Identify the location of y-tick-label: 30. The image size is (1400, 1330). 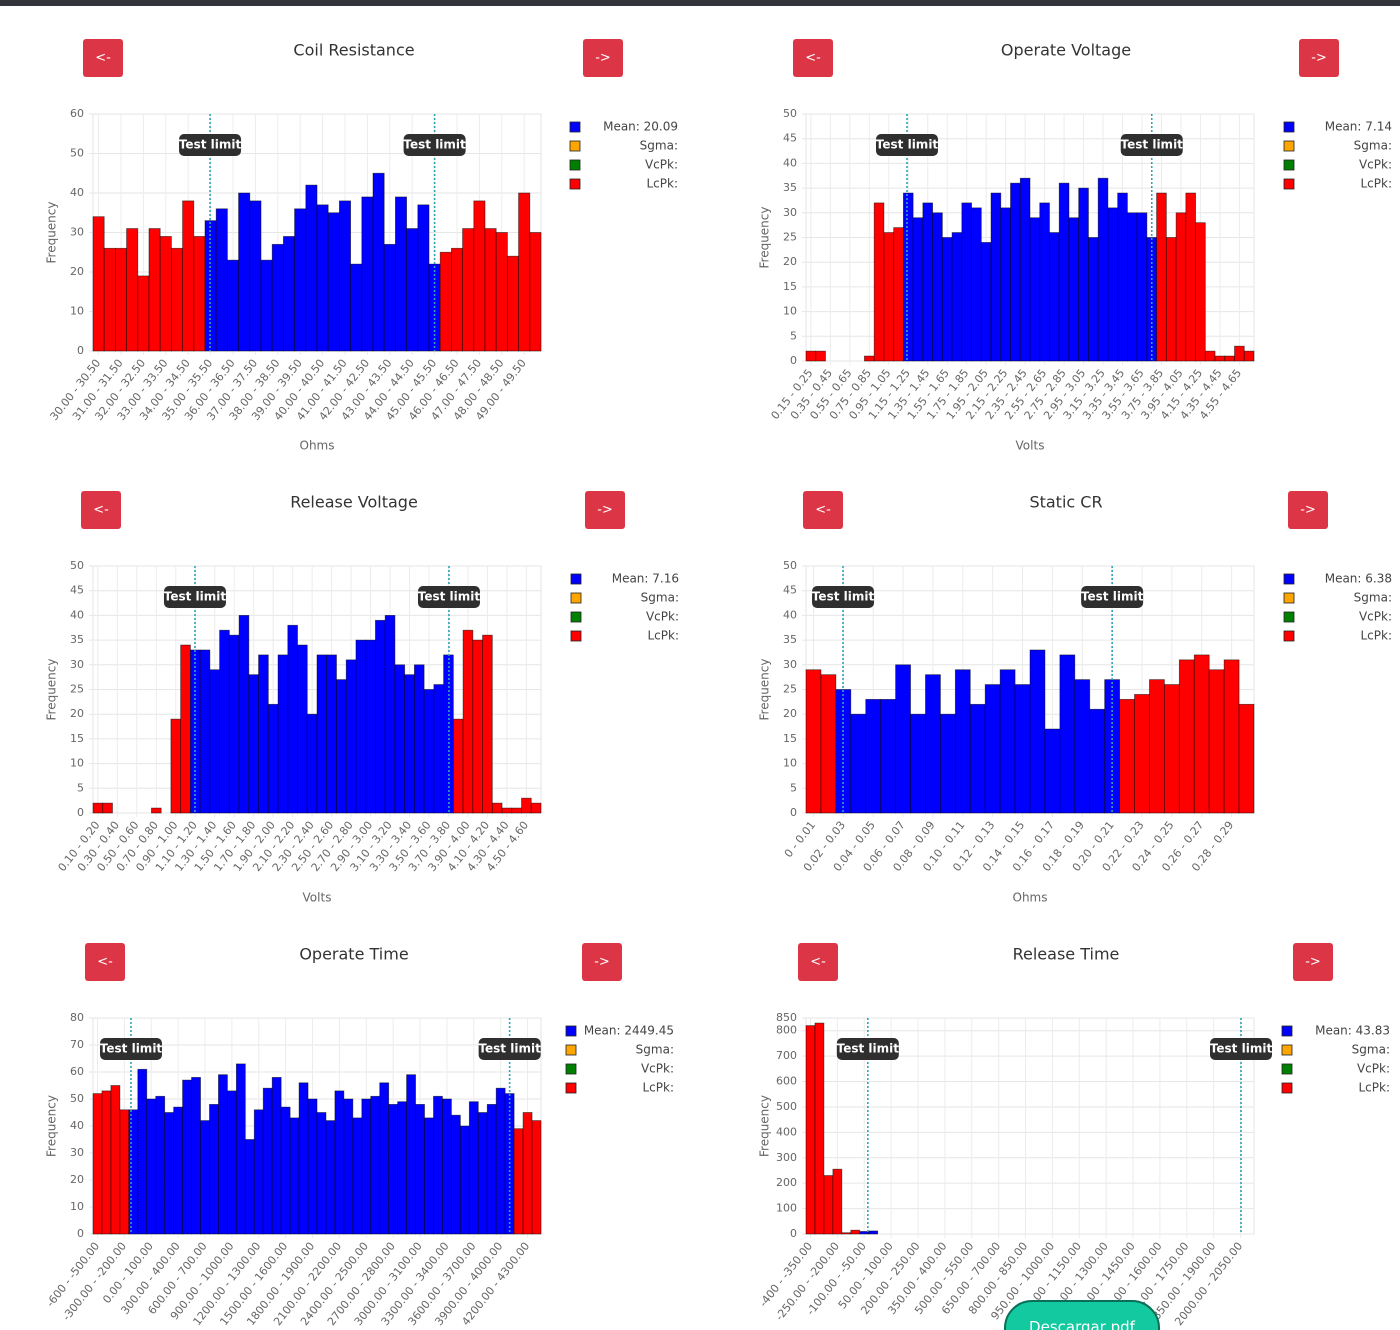
(77, 232).